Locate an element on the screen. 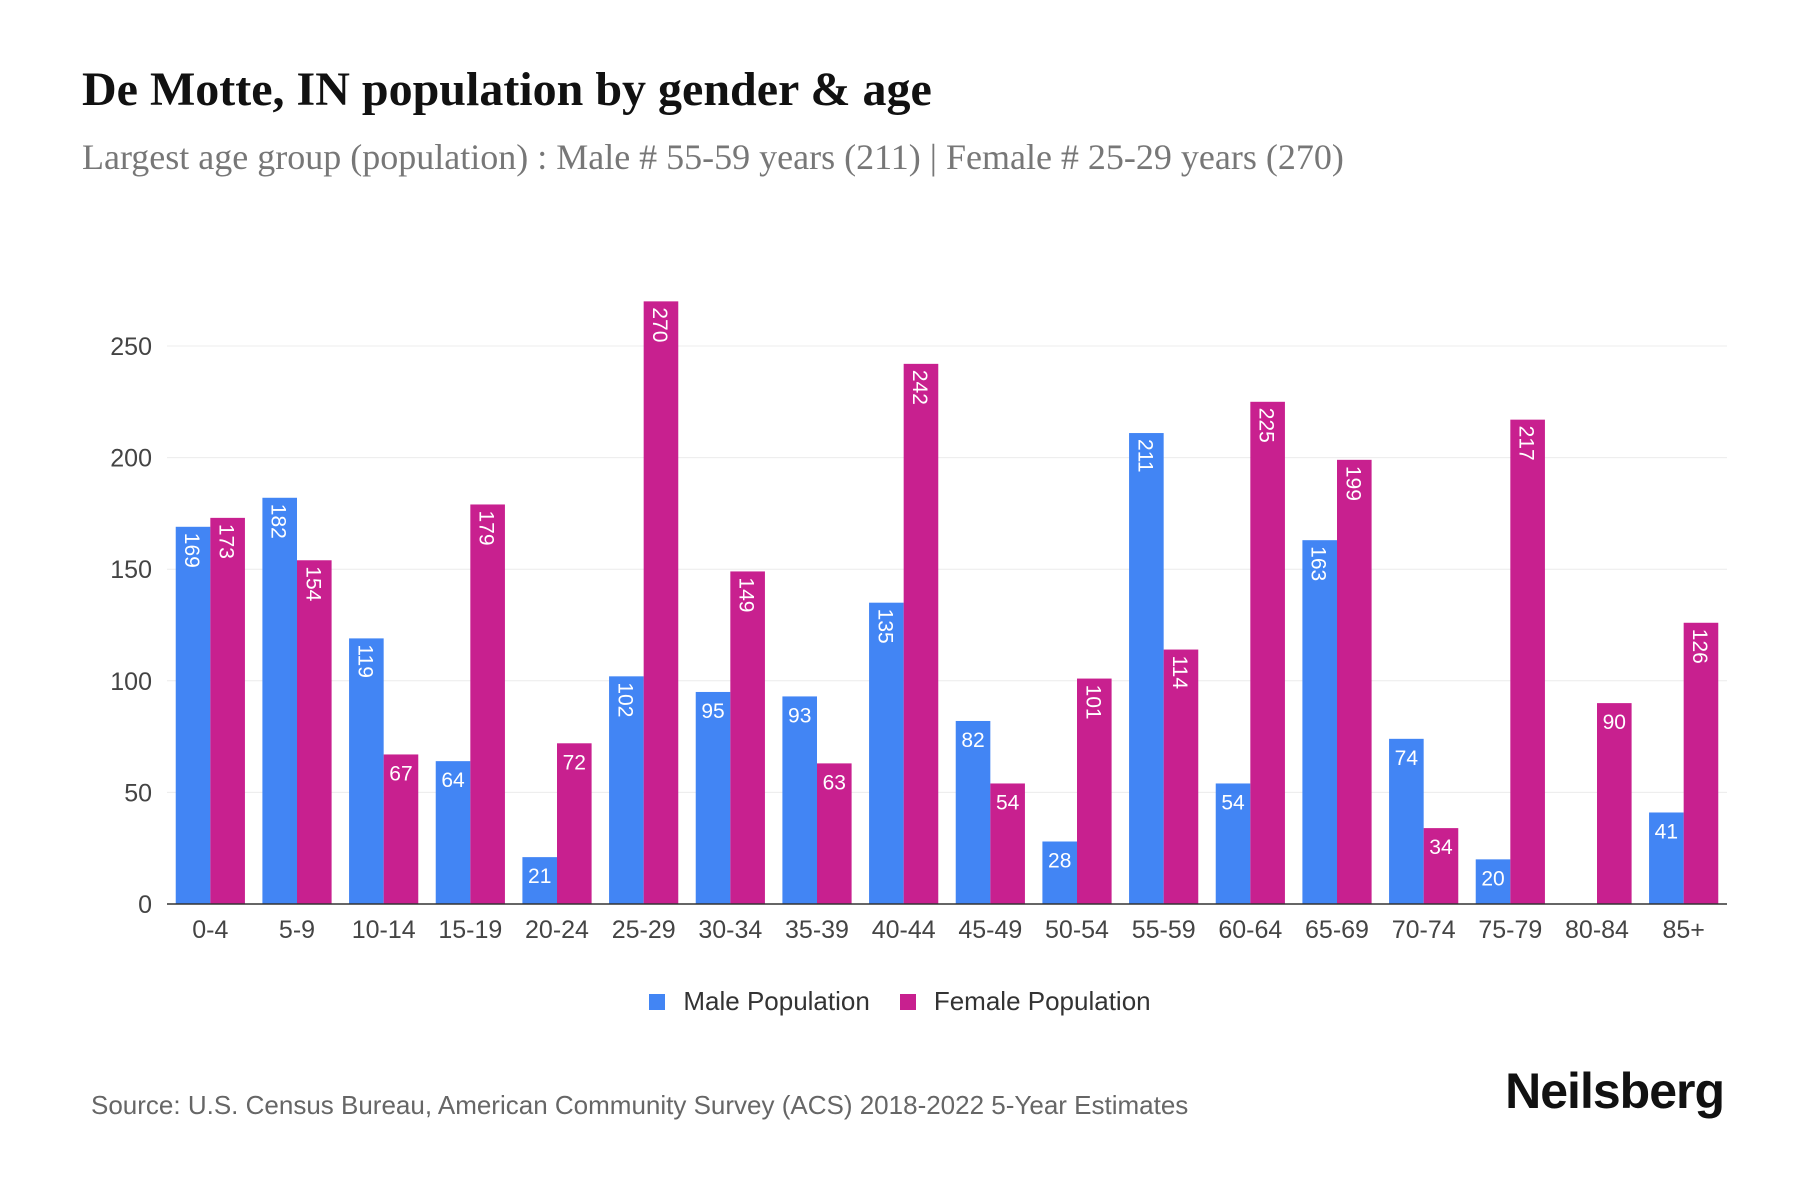  data-label: 34 is located at coordinates (1441, 847).